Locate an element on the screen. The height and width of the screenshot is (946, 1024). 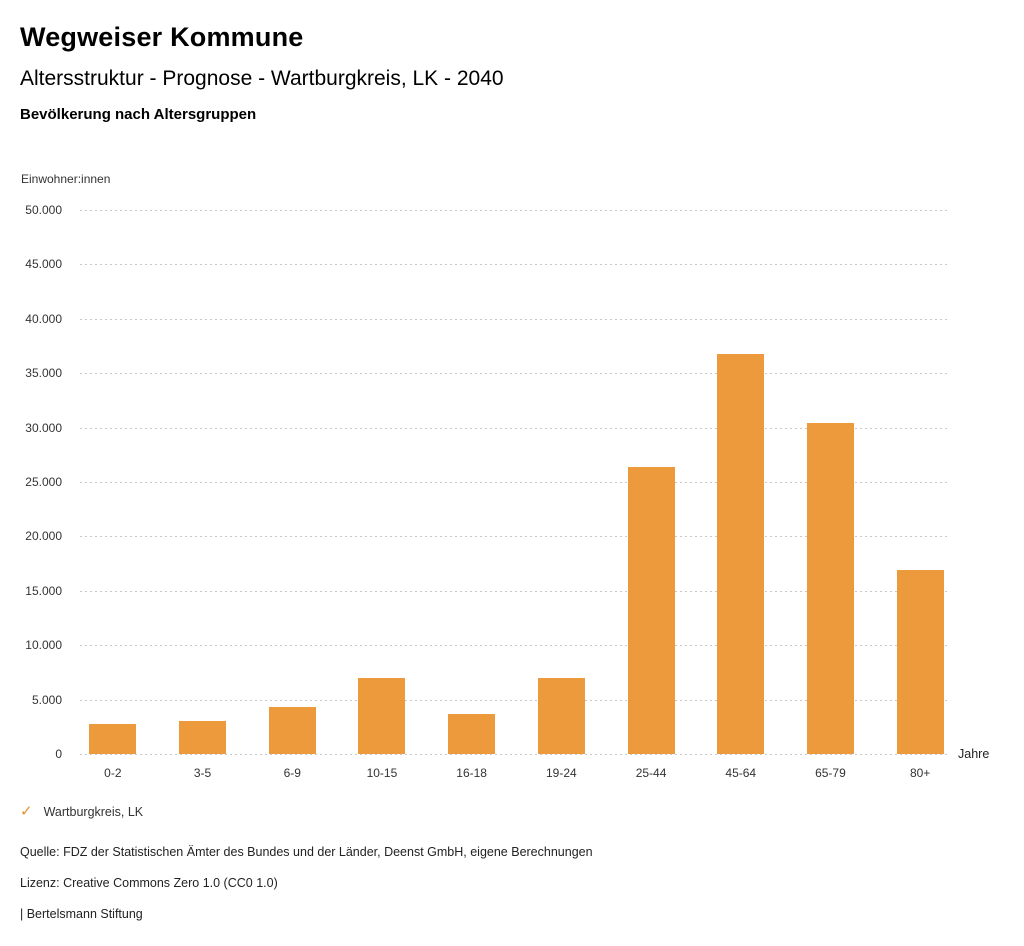
x-axis-title: Jahre is located at coordinates (974, 754).